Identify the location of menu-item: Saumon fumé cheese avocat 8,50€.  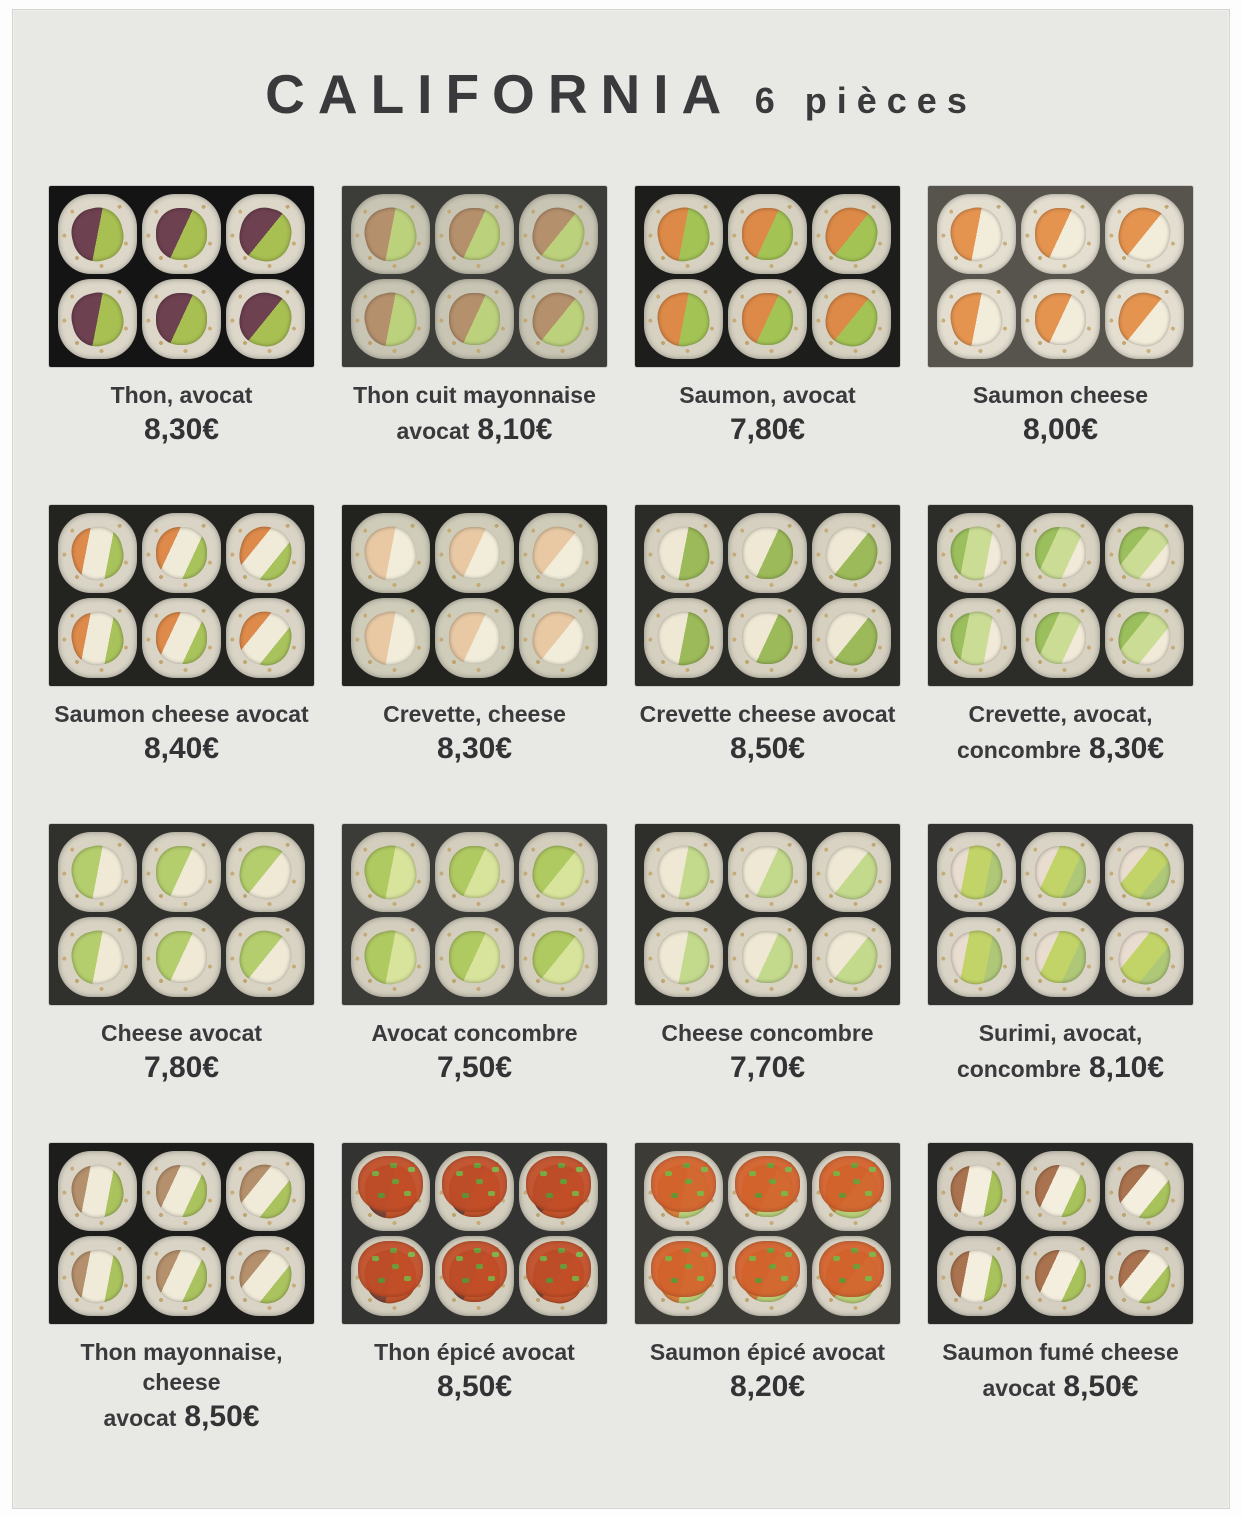
(1060, 1302).